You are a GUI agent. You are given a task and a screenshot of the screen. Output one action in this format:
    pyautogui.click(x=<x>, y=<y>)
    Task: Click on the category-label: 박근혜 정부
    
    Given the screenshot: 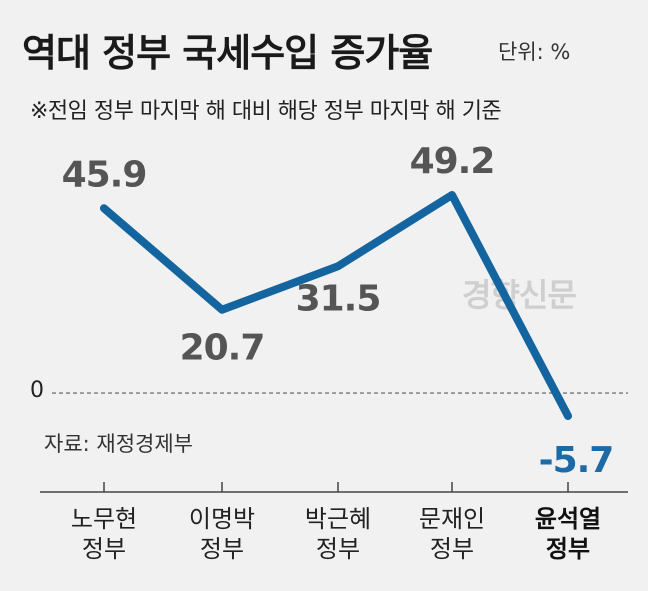 What is the action you would take?
    pyautogui.click(x=338, y=534)
    